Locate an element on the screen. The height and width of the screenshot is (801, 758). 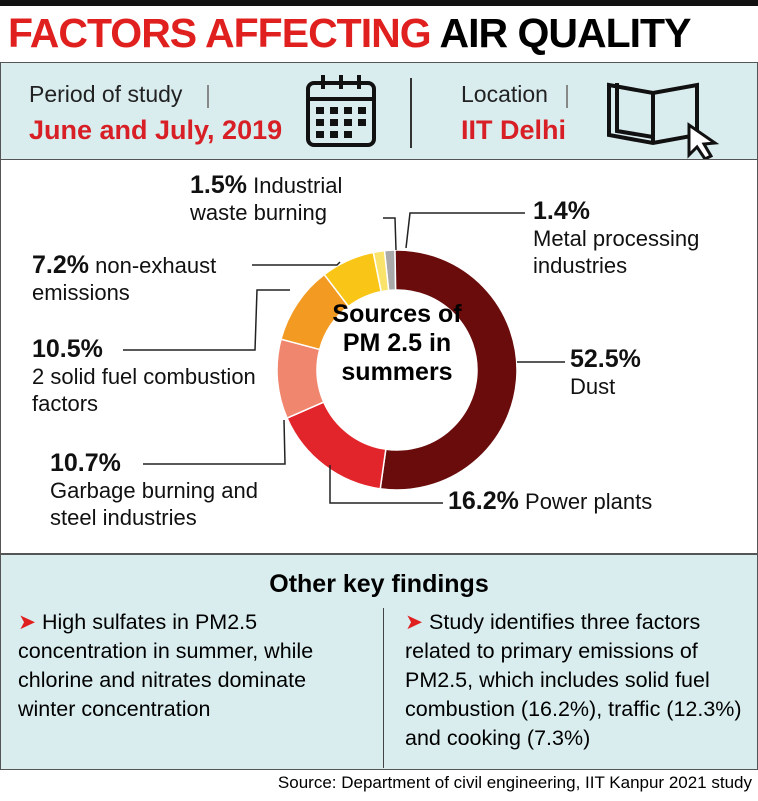
slice-label: 7.2% non-exhaust emissions is located at coordinates (152, 279).